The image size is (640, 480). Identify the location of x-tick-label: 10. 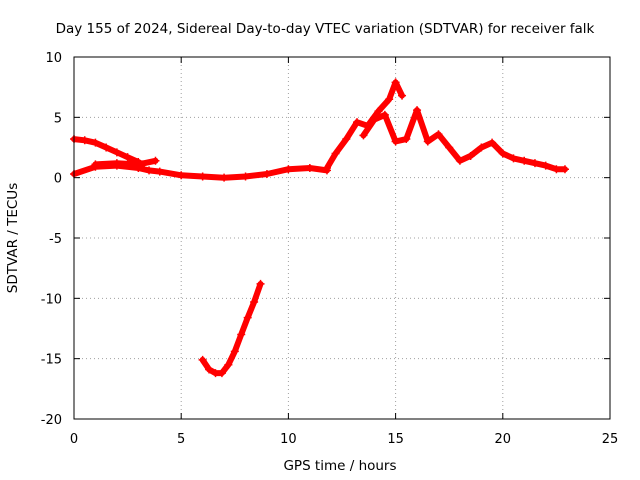
(288, 439).